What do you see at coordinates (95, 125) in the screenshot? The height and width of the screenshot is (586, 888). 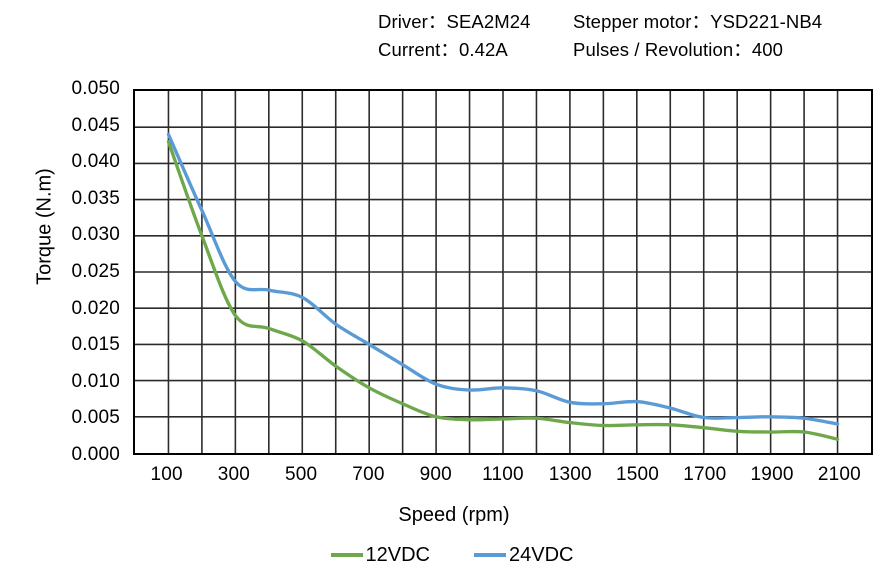 I see `y-tick-label: 0.045` at bounding box center [95, 125].